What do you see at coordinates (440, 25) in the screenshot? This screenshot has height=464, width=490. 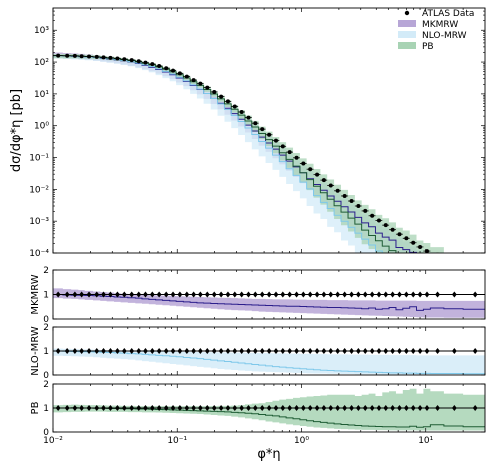 I see `legend-label-mkmrw: MKMRW` at bounding box center [440, 25].